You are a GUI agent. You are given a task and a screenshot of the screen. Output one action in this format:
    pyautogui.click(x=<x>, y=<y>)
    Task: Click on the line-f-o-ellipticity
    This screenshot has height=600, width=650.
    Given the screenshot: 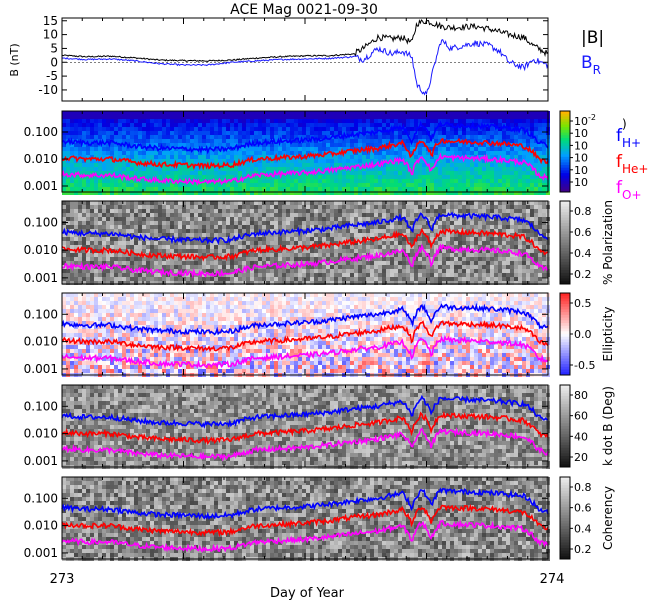 What is the action you would take?
    pyautogui.click(x=305, y=352)
    